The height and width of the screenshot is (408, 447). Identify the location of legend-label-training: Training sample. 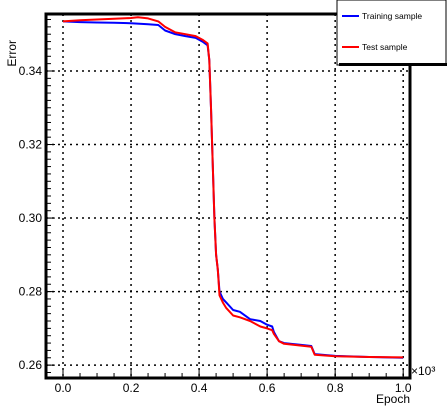
(392, 16).